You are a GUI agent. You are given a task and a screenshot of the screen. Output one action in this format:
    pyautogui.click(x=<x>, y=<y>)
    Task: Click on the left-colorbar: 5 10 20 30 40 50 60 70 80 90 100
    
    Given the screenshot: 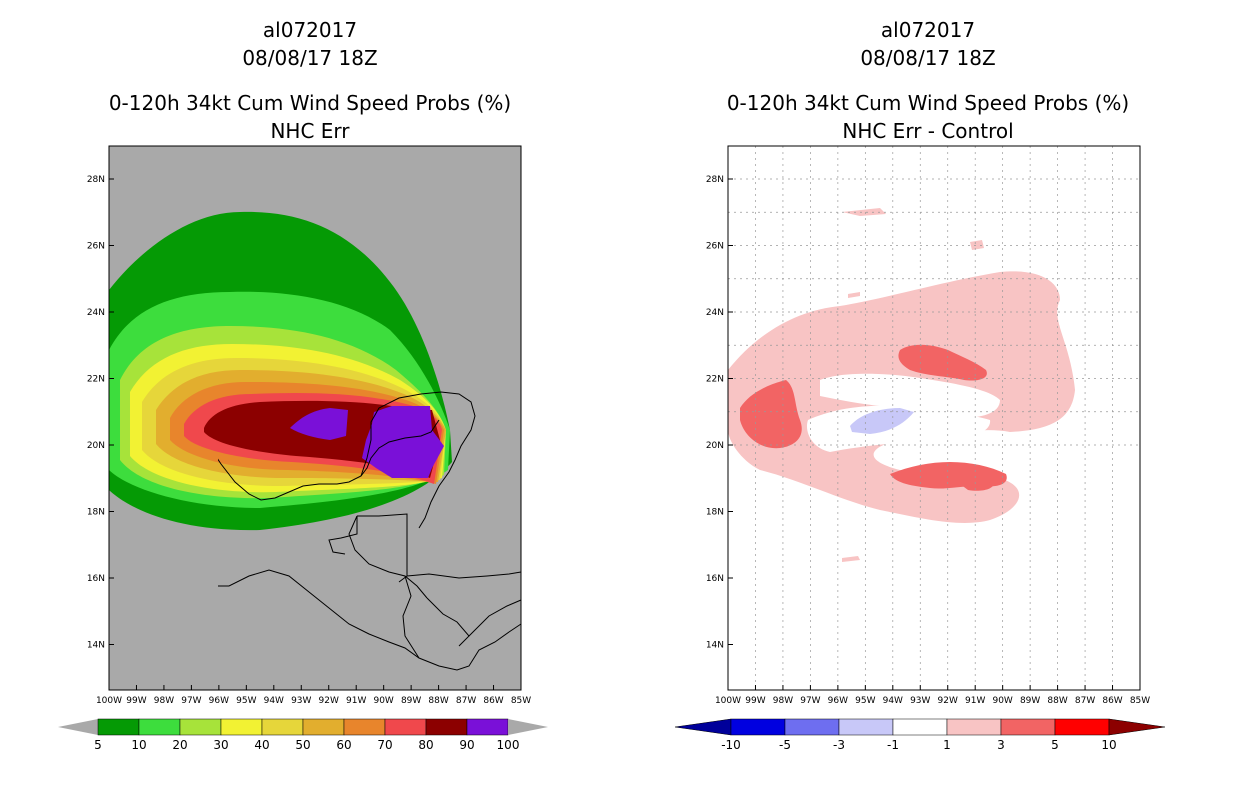 What is the action you would take?
    pyautogui.click(x=303, y=735)
    